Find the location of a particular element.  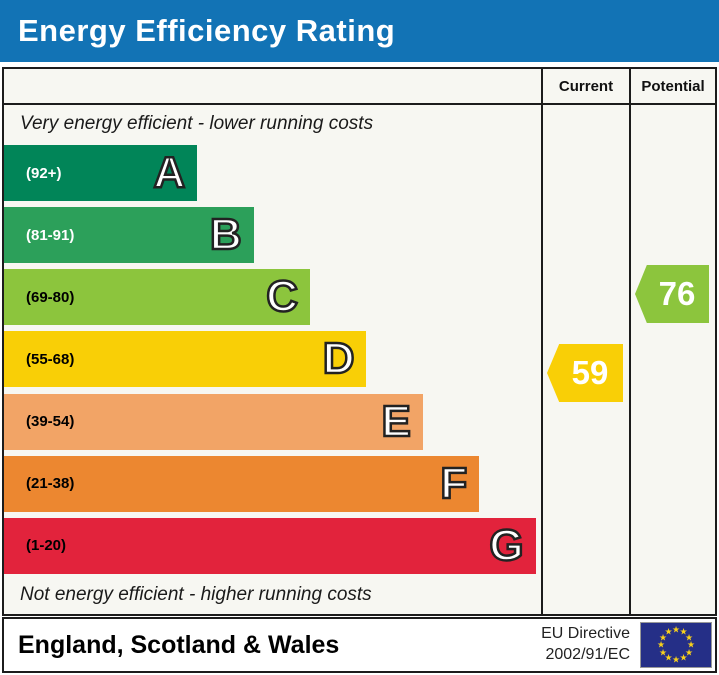

potential-column-header: Potential is located at coordinates (672, 86).